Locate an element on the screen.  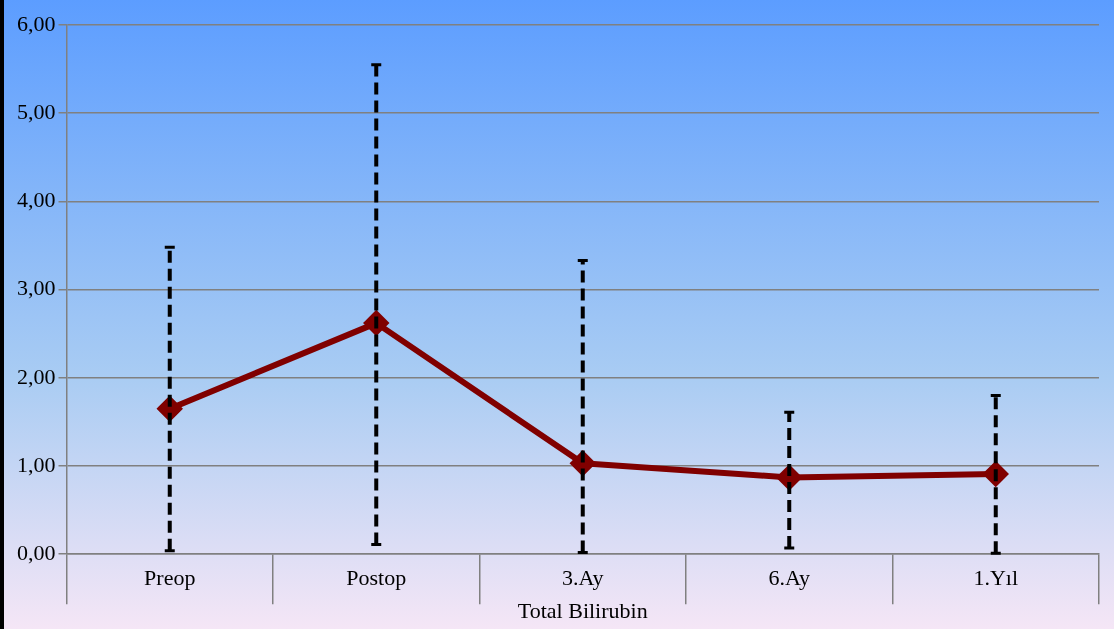
y-tick-label: 2,00 is located at coordinates (36, 376).